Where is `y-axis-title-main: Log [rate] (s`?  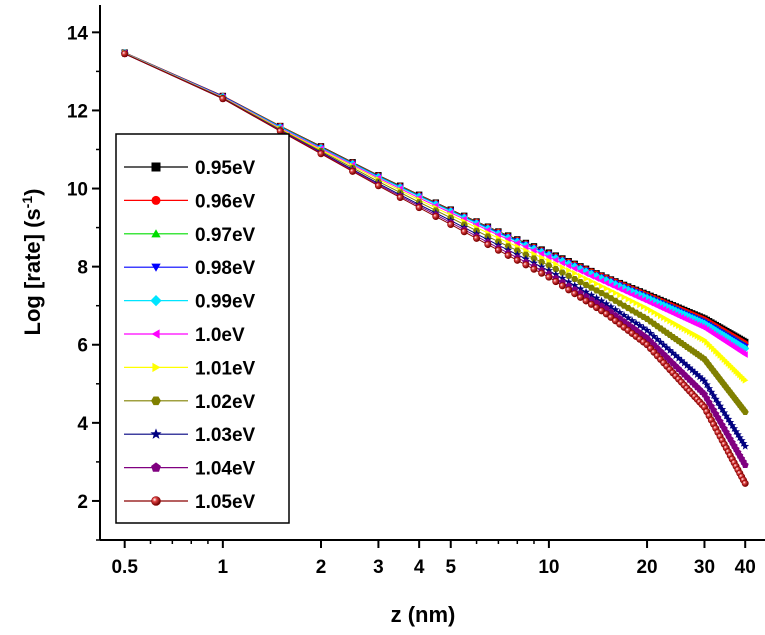 y-axis-title-main: Log [rate] (s is located at coordinates (32, 271).